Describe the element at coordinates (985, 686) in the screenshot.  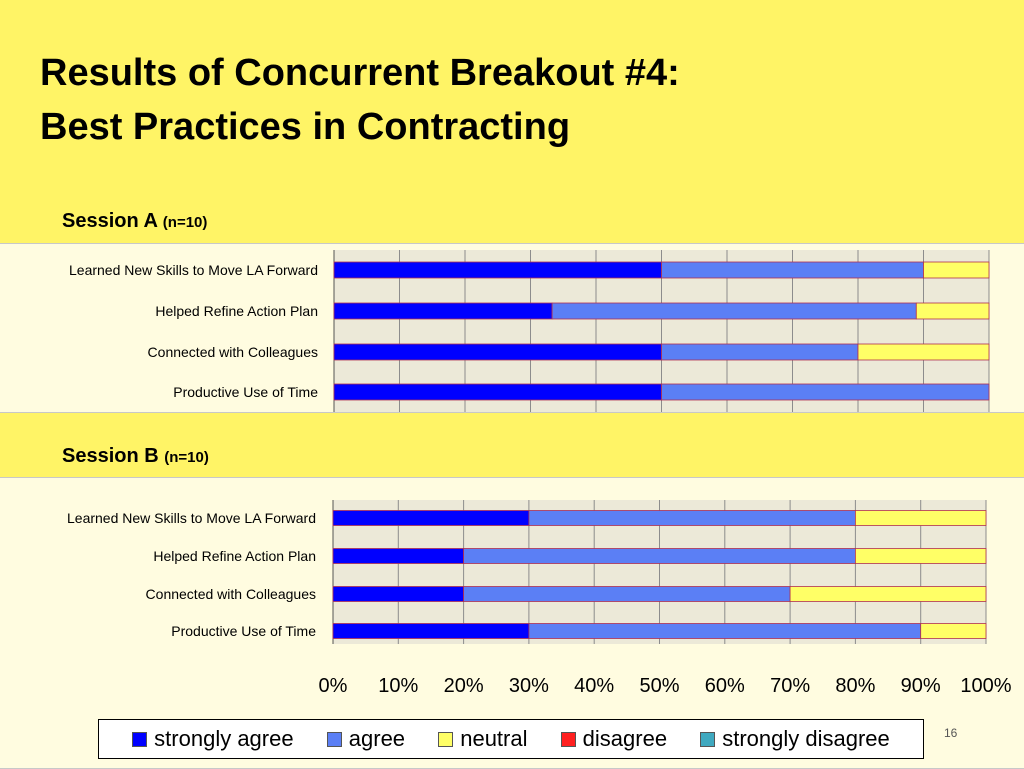
I see `x-tick-label: 100%` at that location.